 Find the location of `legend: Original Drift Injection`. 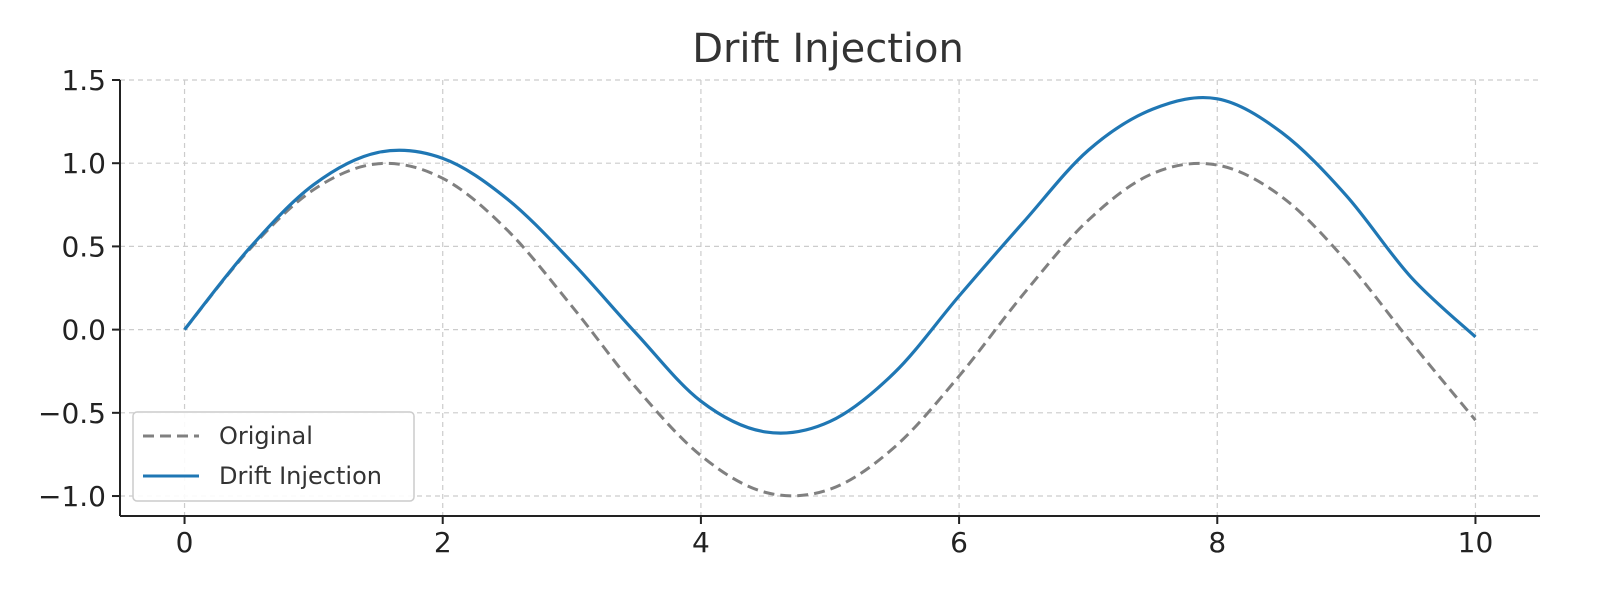

legend: Original Drift Injection is located at coordinates (273, 456).